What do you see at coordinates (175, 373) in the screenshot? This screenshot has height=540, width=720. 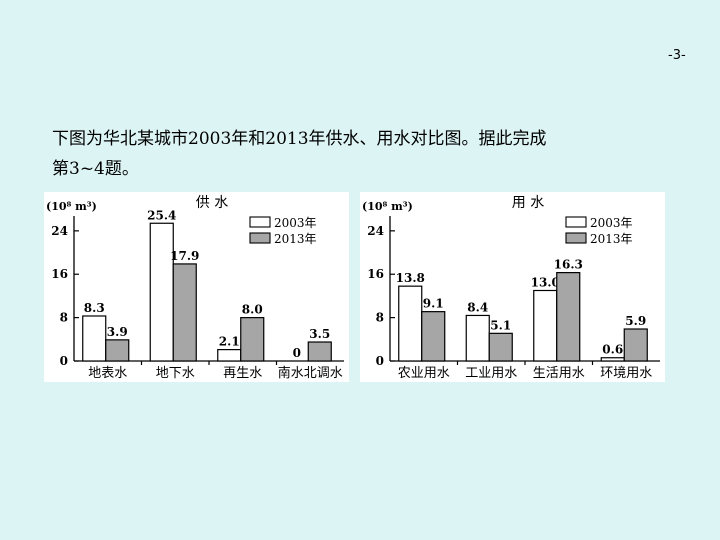 I see `x-category-label: 地下水` at bounding box center [175, 373].